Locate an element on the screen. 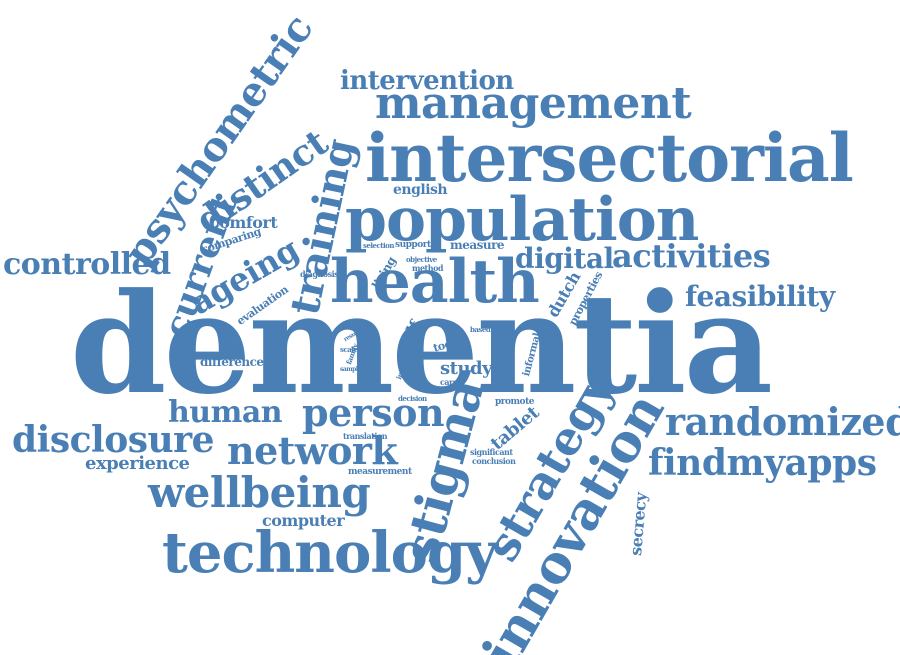 The width and height of the screenshot is (900, 655). word-wellbeing: wellbeing is located at coordinates (259, 493).